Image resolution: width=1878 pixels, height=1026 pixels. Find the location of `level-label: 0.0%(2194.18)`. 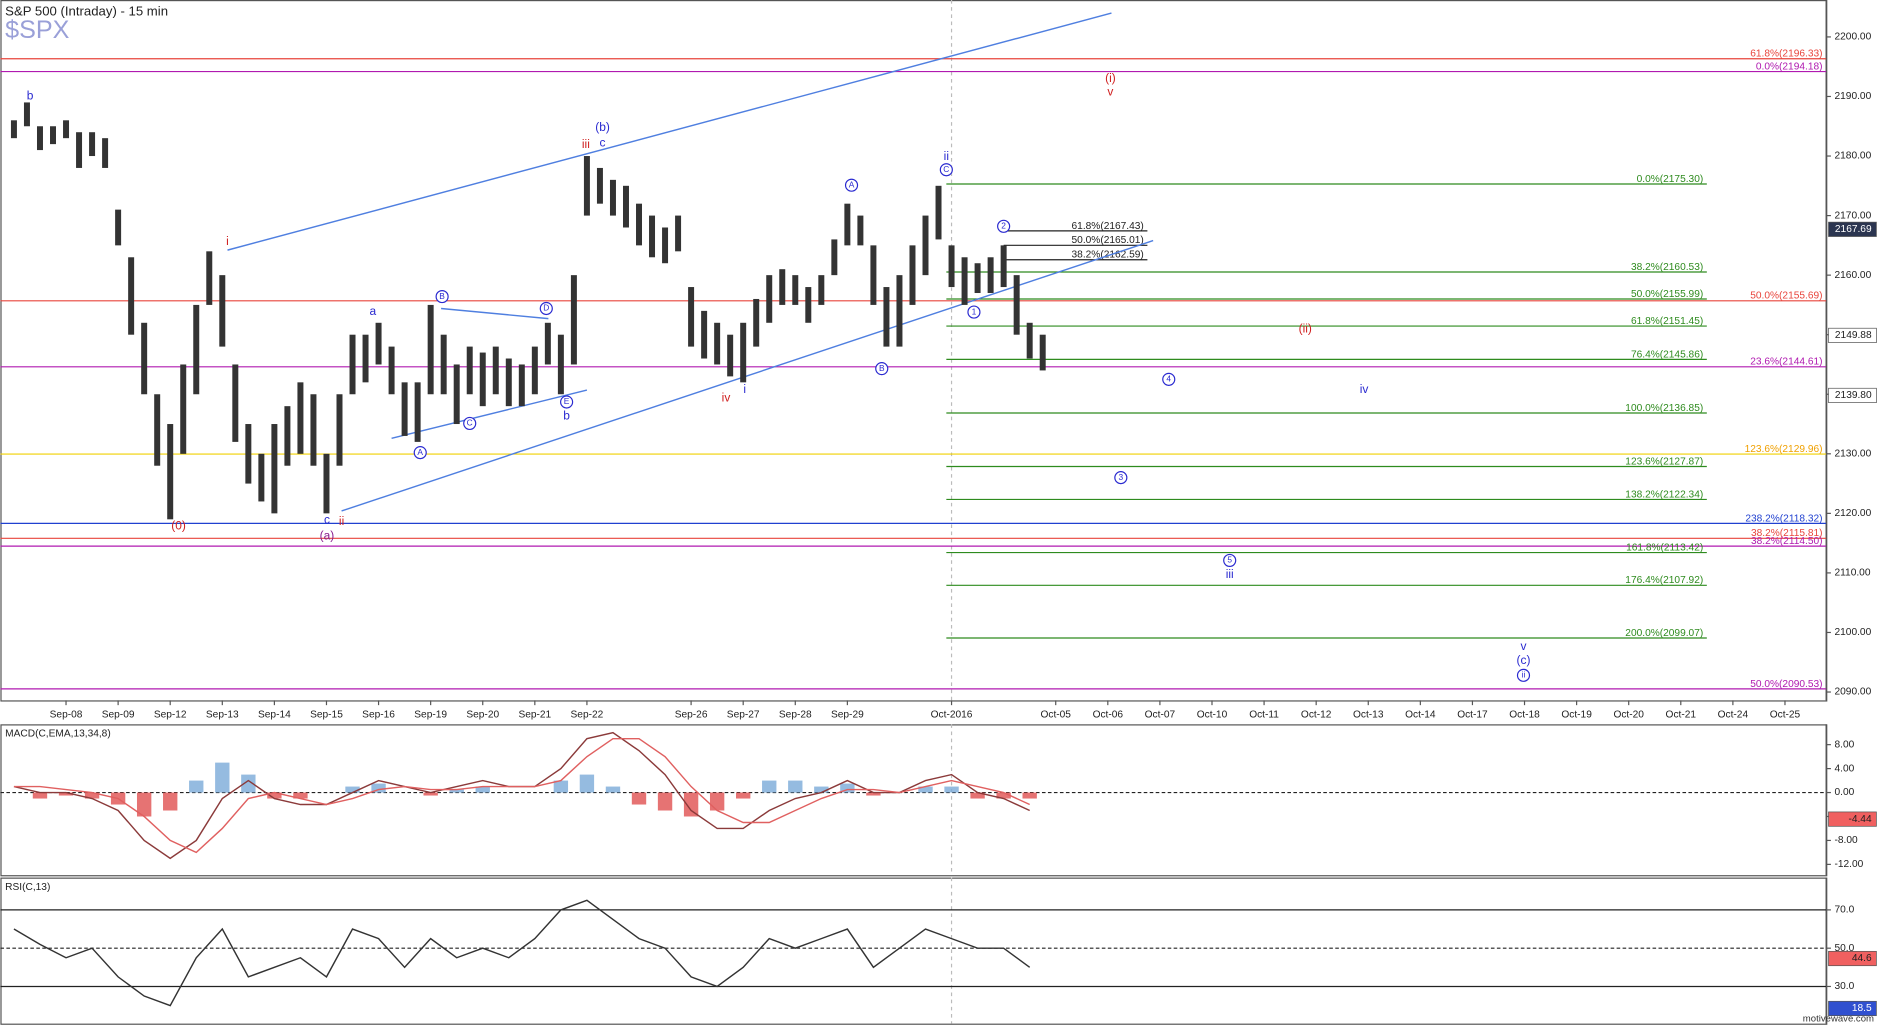

level-label: 0.0%(2194.18) is located at coordinates (1789, 66).